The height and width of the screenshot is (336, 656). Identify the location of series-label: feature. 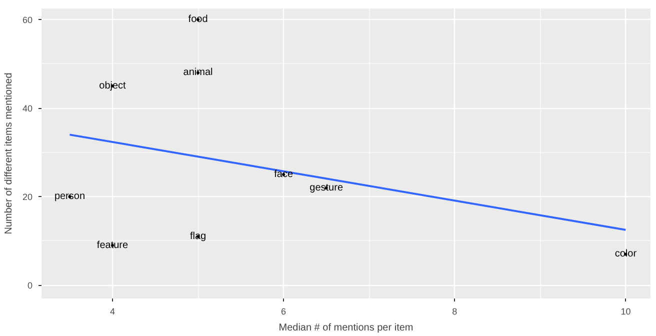
(112, 245).